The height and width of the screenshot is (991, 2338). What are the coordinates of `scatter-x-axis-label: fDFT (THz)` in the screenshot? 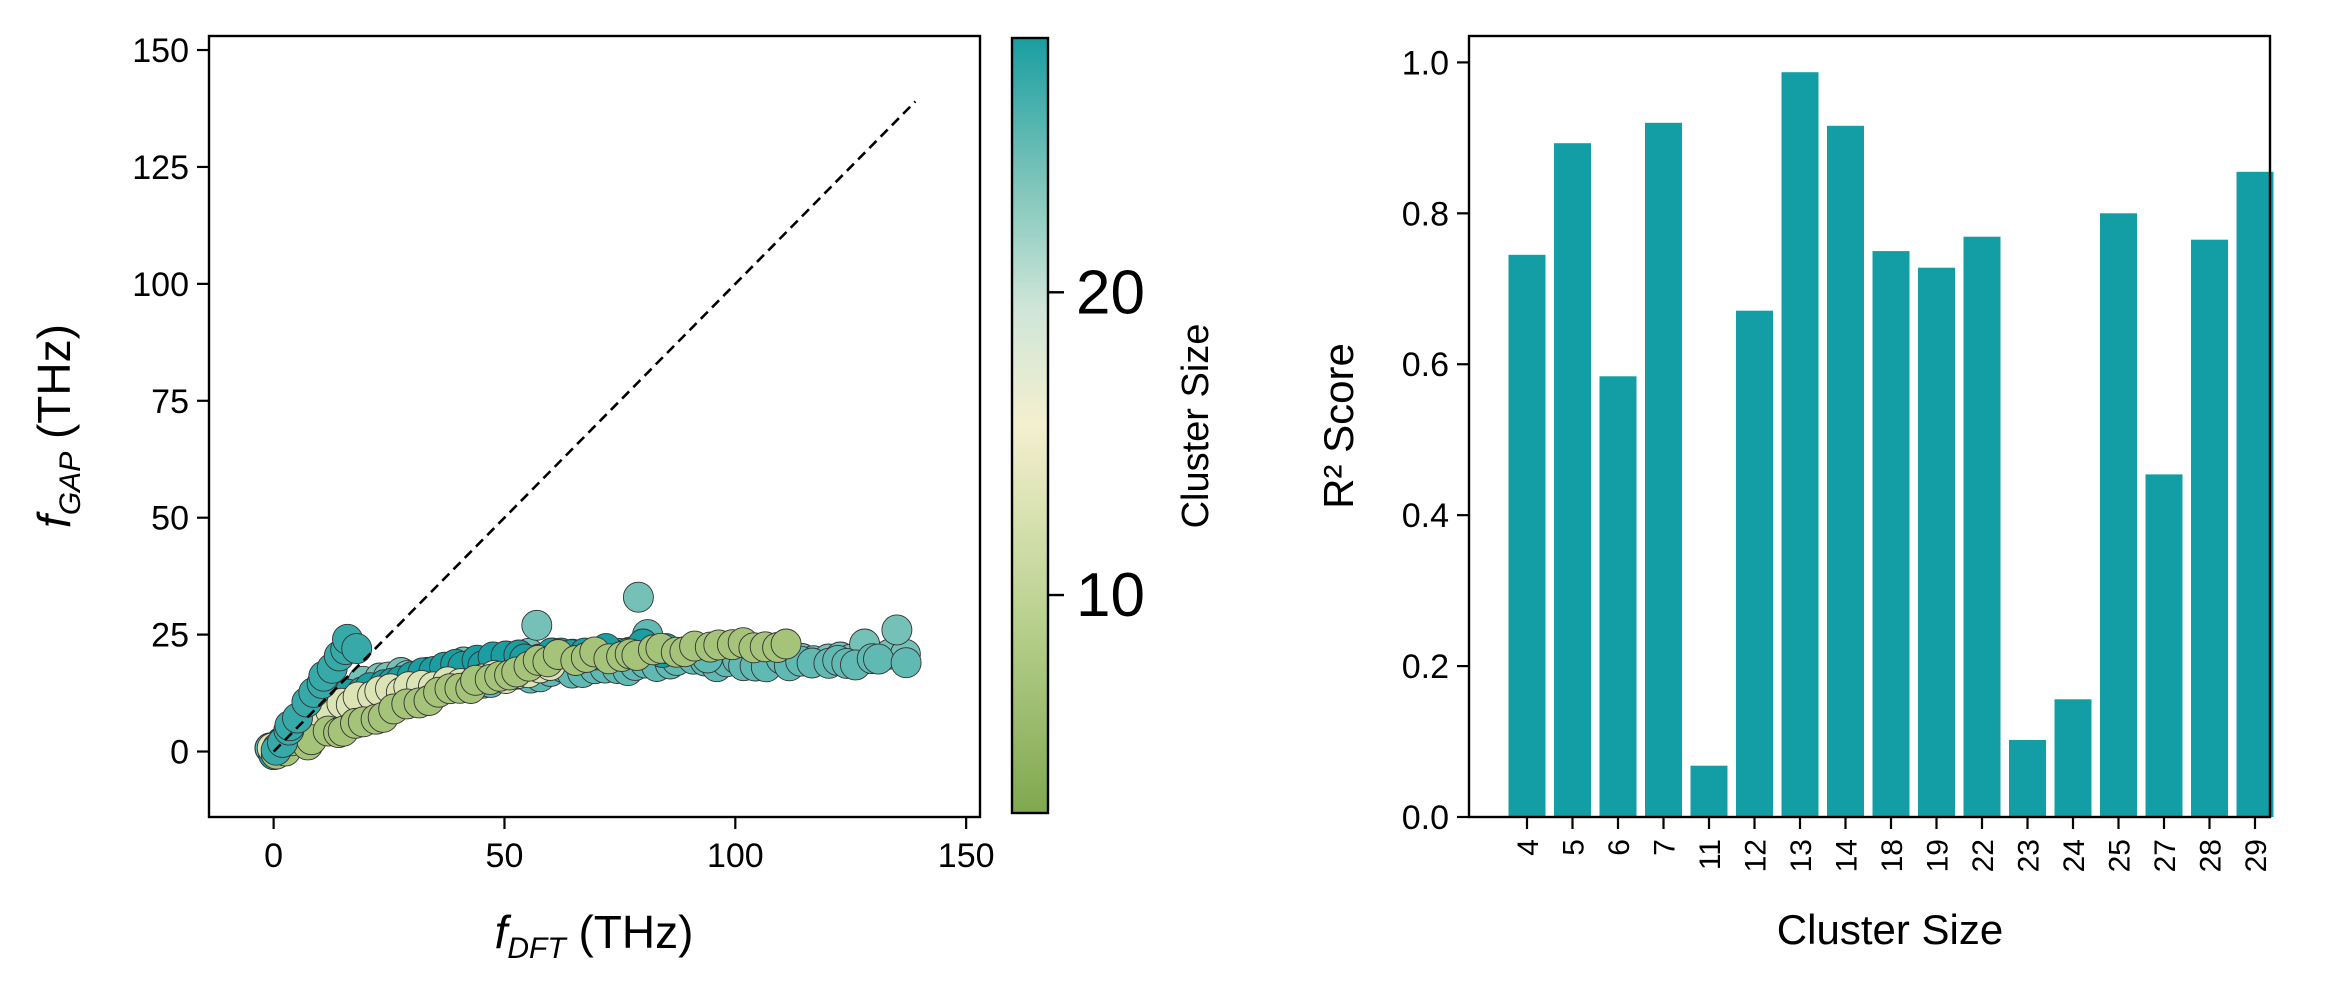 It's located at (594, 935).